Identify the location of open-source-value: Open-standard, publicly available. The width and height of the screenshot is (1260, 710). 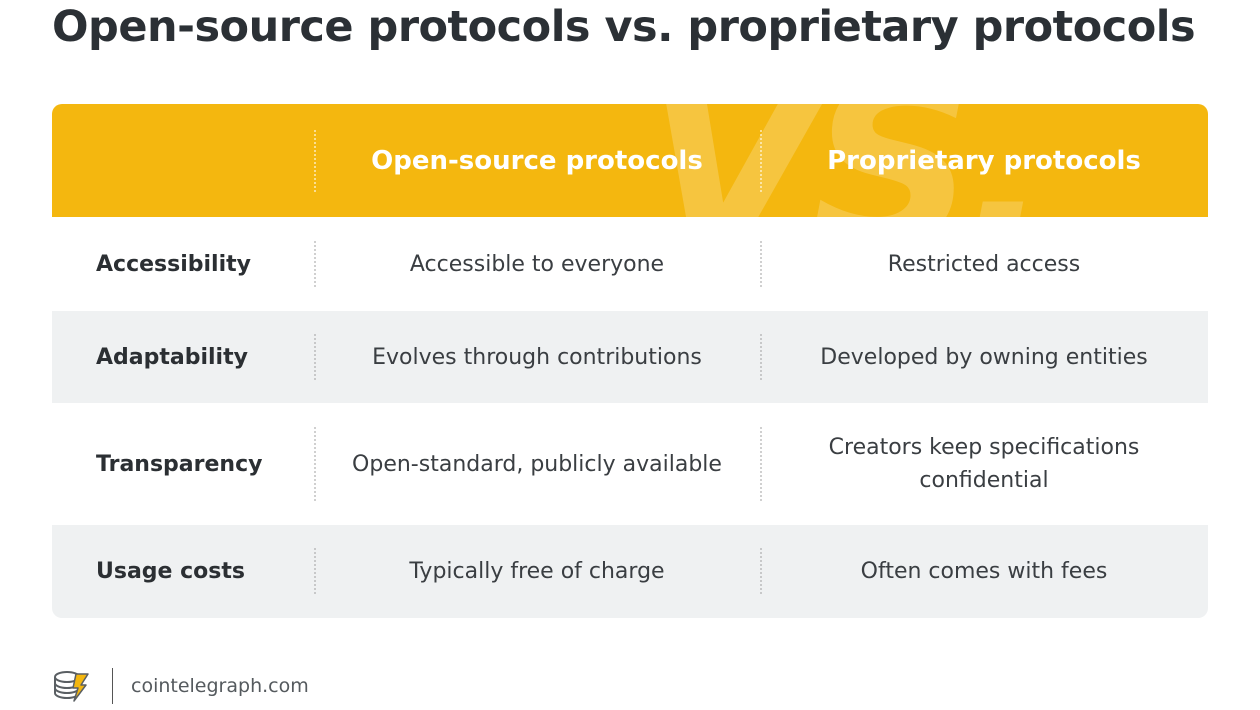
(537, 464).